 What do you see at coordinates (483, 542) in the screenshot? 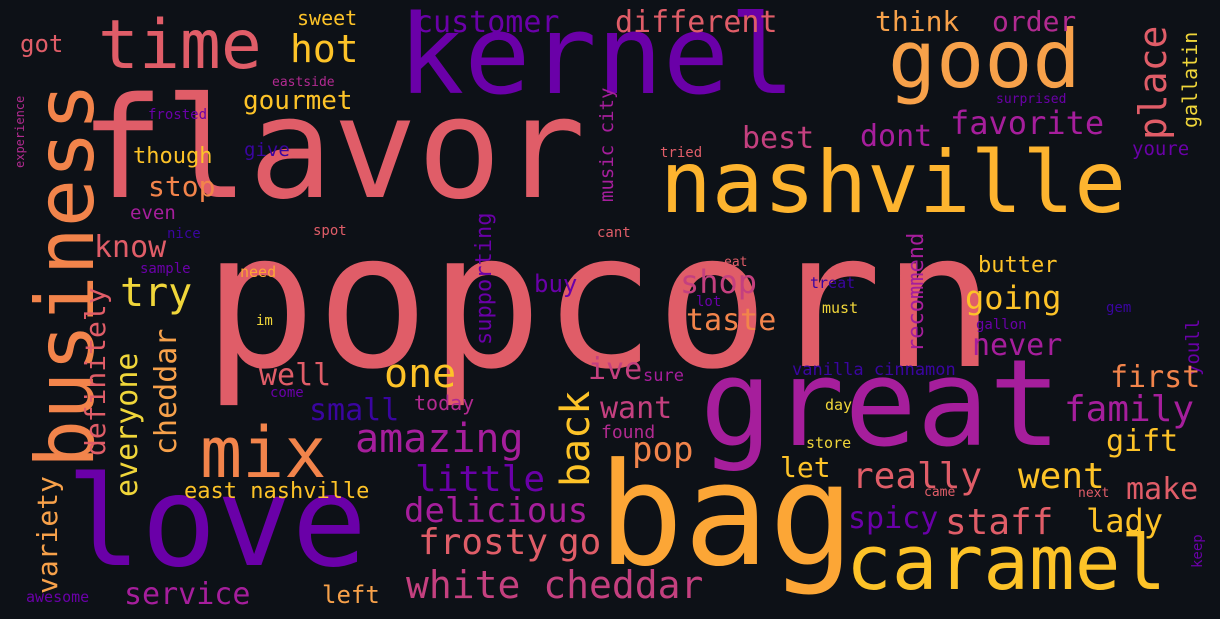
I see `word-frosty: frosty` at bounding box center [483, 542].